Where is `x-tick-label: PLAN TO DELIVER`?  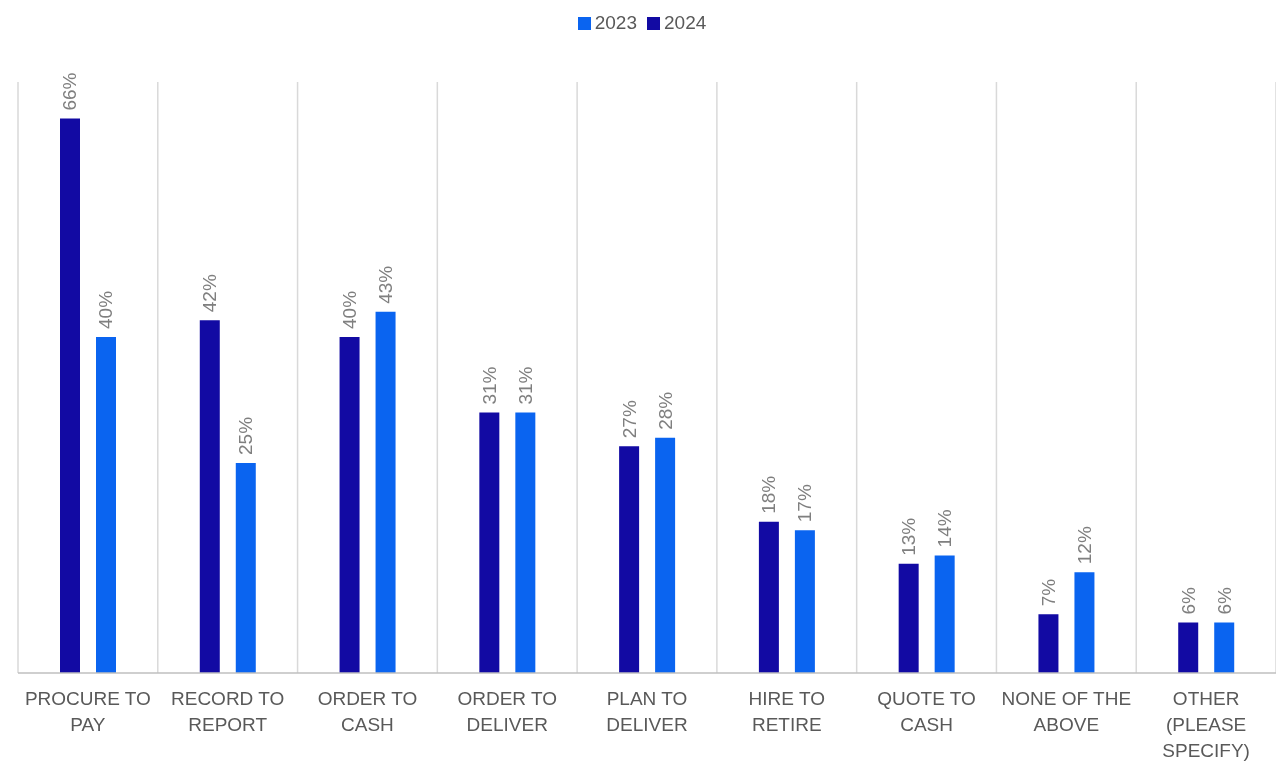
x-tick-label: PLAN TO DELIVER is located at coordinates (647, 711).